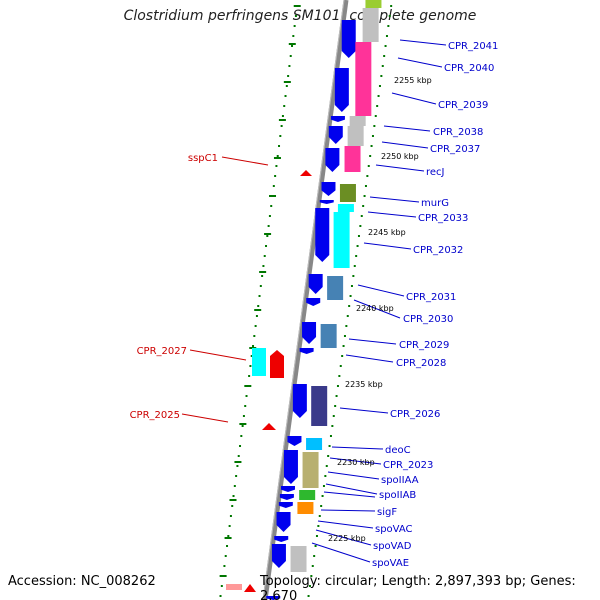  Describe the element at coordinates (473, 46) in the screenshot. I see `gene-label: CPR_2041` at that location.